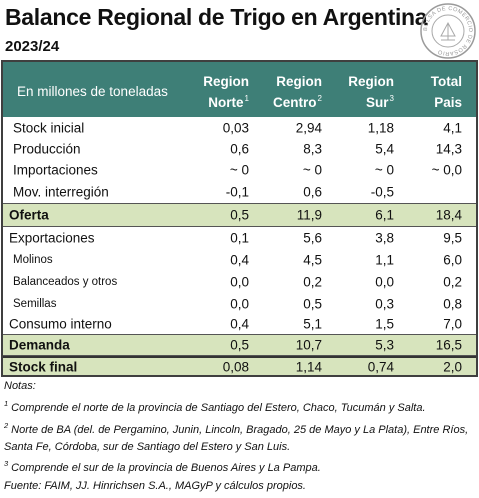  What do you see at coordinates (32, 46) in the screenshot?
I see `campaign-subtitle: 2023/24` at bounding box center [32, 46].